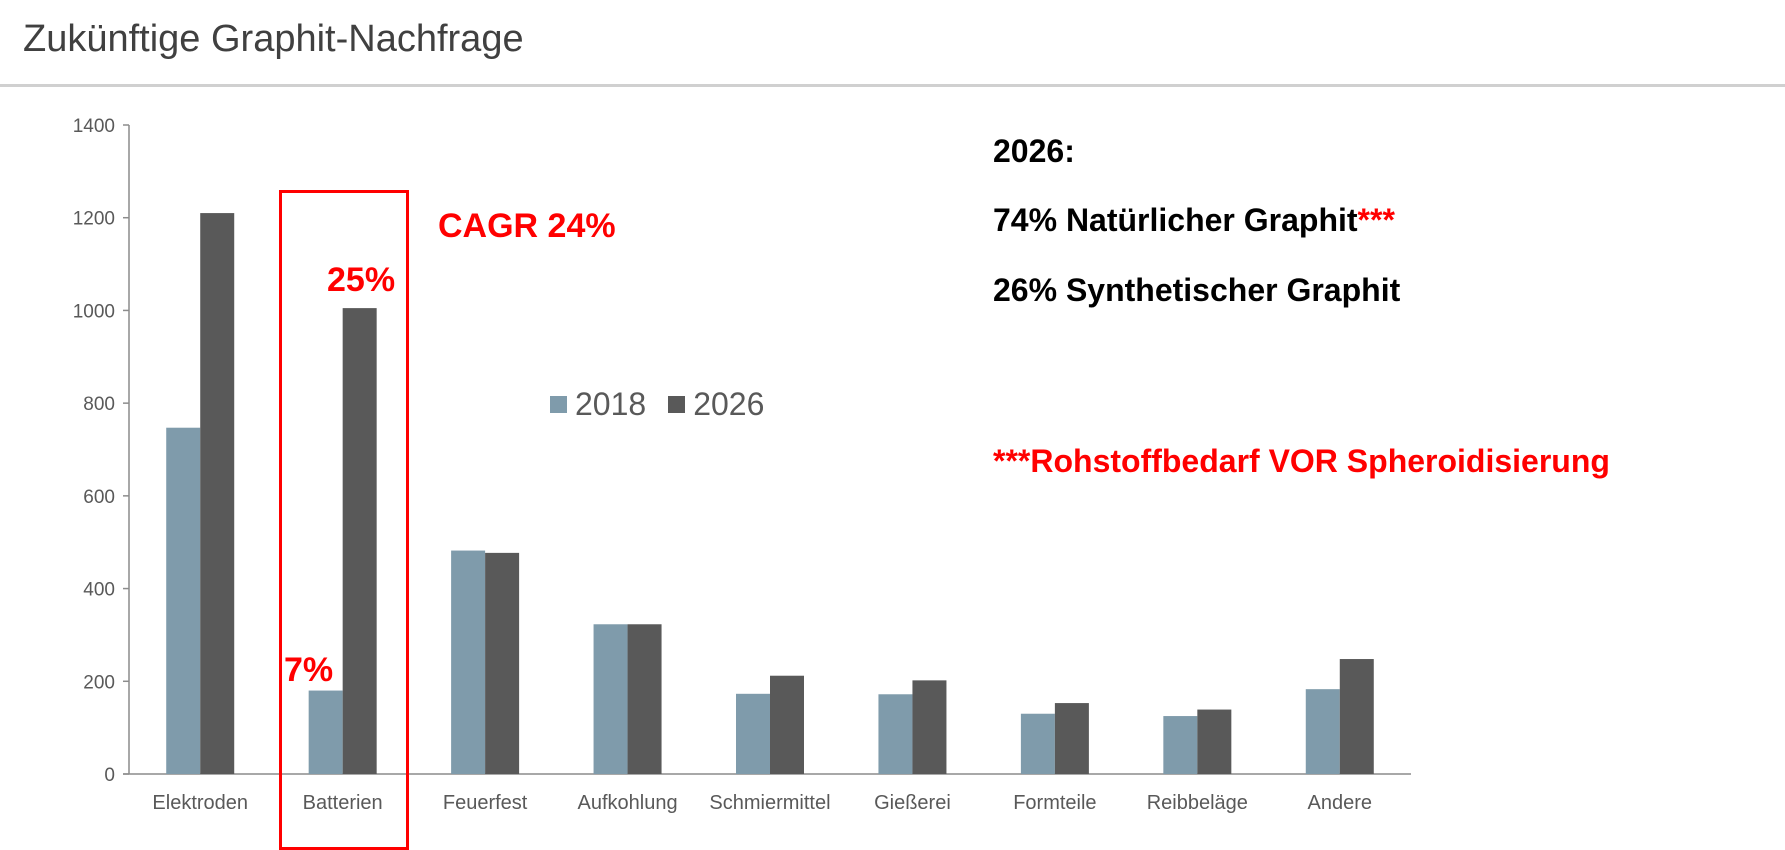 Image resolution: width=1785 pixels, height=850 pixels. What do you see at coordinates (1175, 220) in the screenshot?
I see `notes-natural-text: 74% Natürlicher Graphit` at bounding box center [1175, 220].